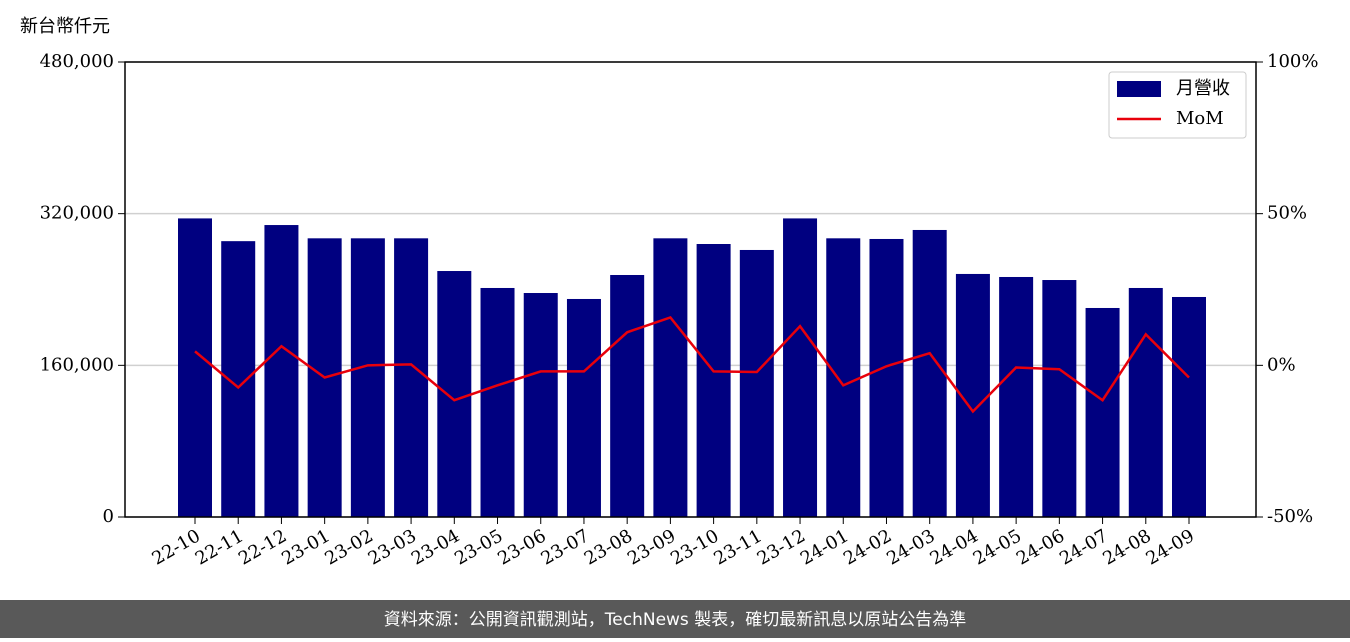 The image size is (1350, 642). Describe the element at coordinates (305, 547) in the screenshot. I see `x-tick-label: 23-01` at that location.